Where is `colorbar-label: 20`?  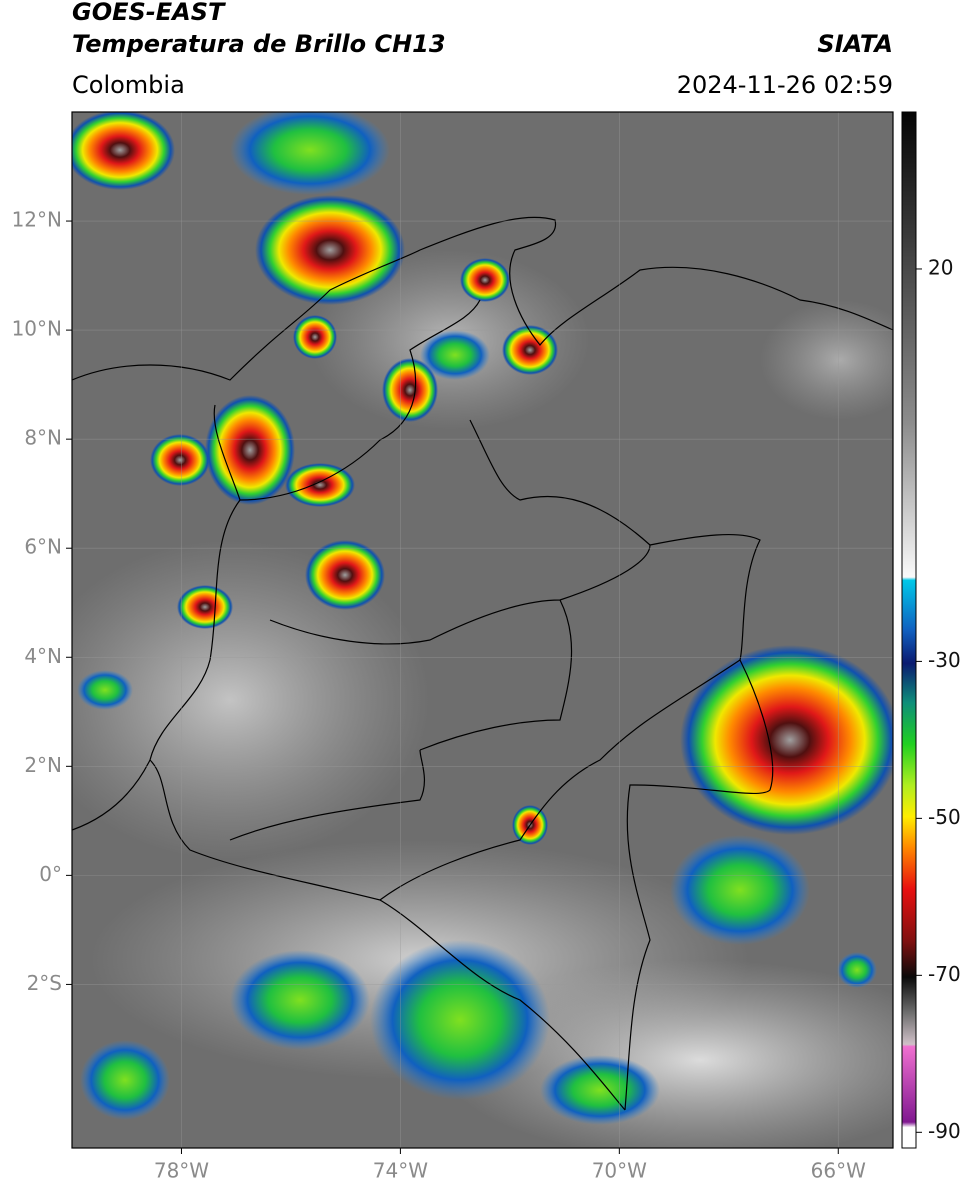 colorbar-label: 20 is located at coordinates (940, 267).